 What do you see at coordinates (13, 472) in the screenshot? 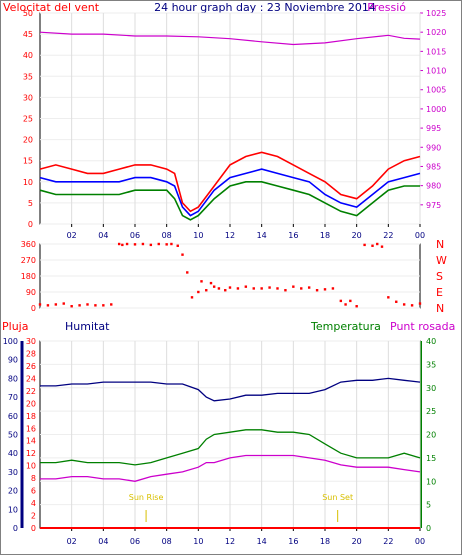
I see `humidity-tick-label: 30` at bounding box center [13, 472].